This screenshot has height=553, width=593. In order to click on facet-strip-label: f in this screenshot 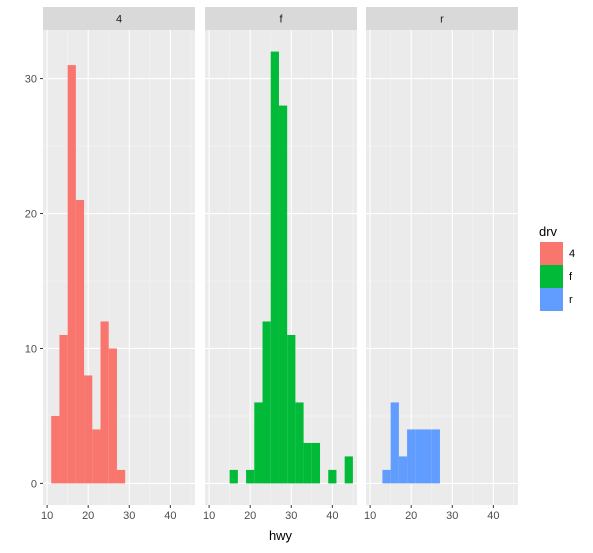, I will do `click(281, 20)`.